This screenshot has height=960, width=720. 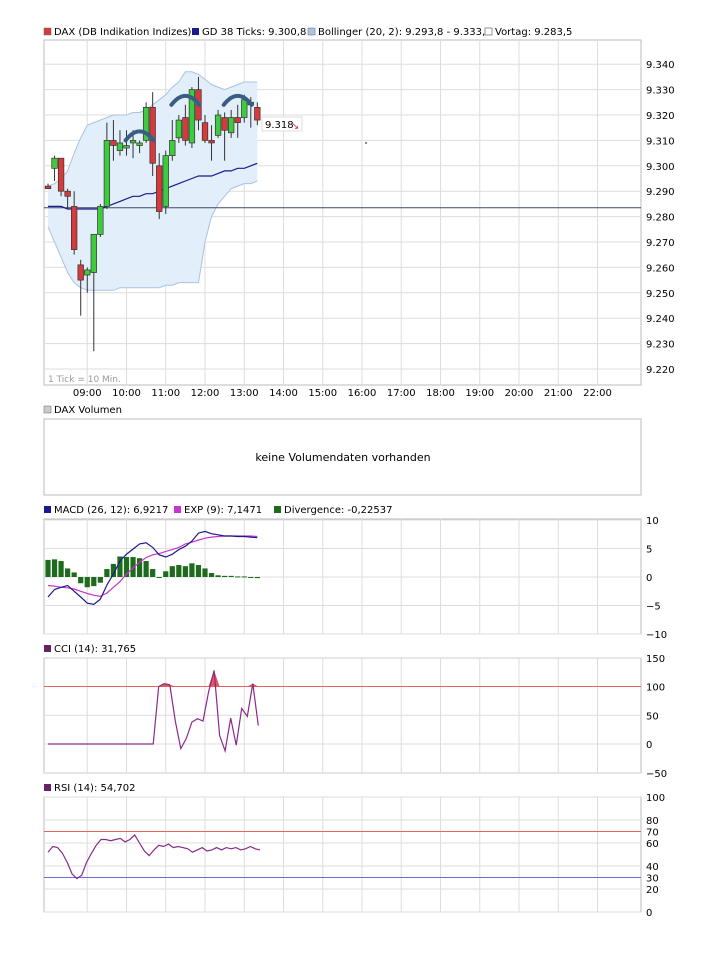 I want to click on pattern-markers, so click(x=188, y=118).